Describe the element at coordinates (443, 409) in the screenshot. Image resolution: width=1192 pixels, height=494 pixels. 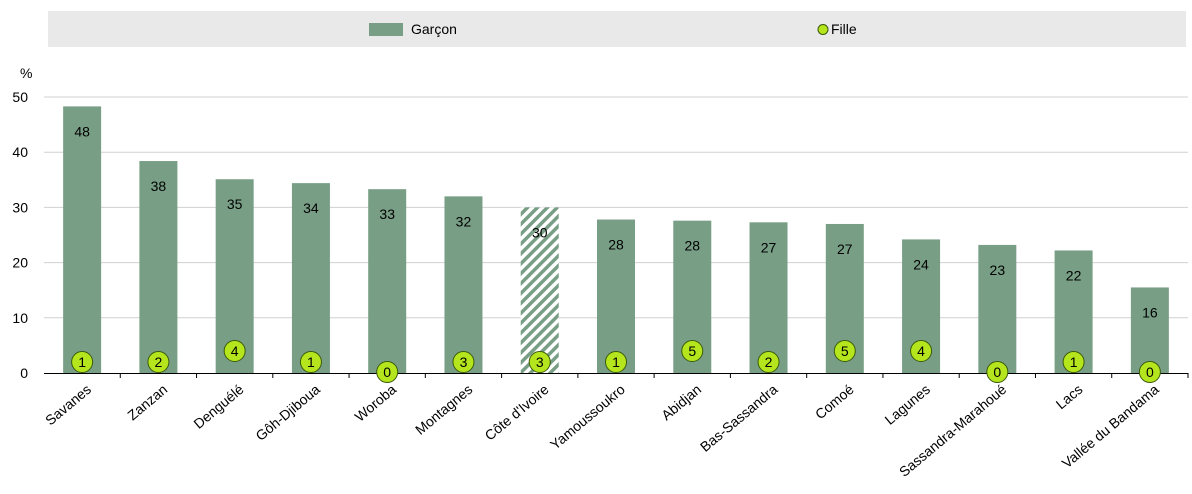
I see `category-label: Montagnes` at that location.